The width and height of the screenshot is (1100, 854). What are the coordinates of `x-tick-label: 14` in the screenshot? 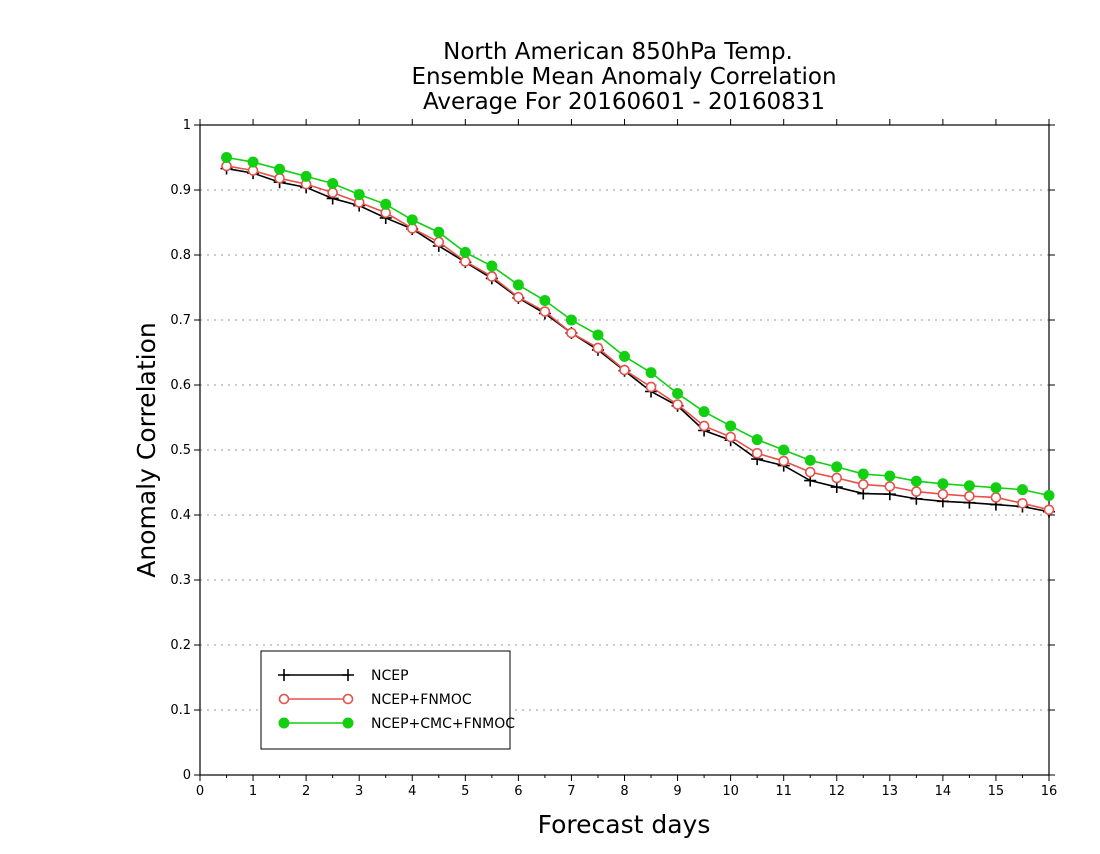 It's located at (943, 791).